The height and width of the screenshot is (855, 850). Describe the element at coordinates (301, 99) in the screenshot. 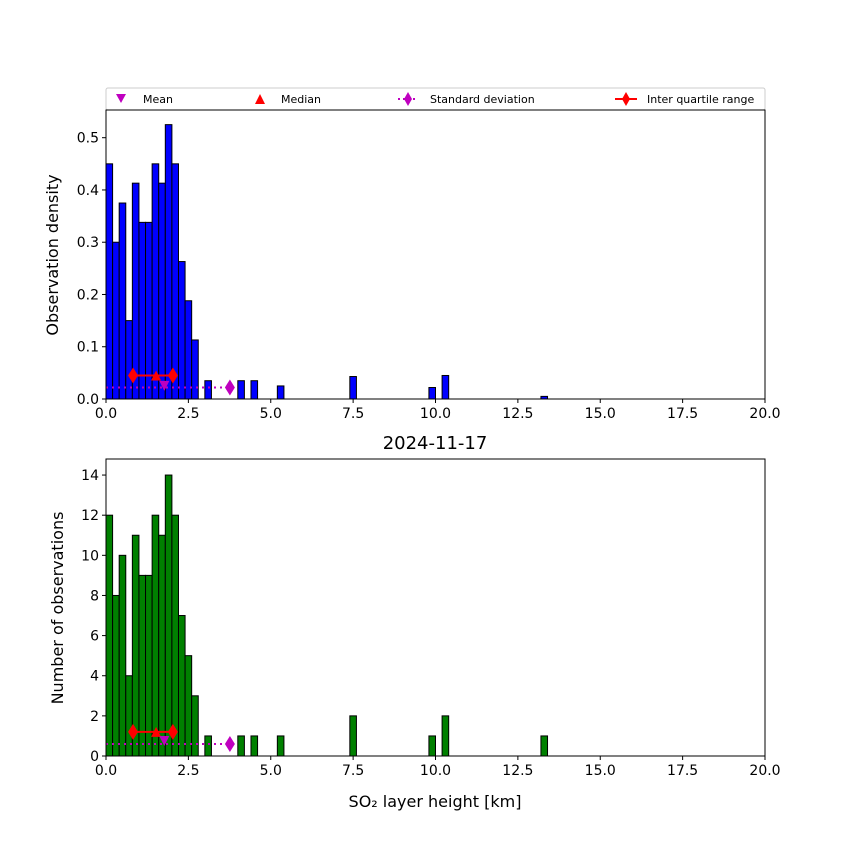

I see `legend-median-label: Median` at that location.